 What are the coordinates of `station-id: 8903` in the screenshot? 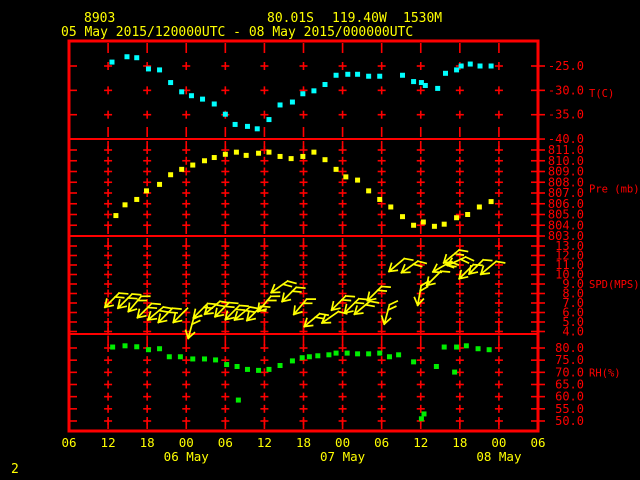 It's located at (100, 18).